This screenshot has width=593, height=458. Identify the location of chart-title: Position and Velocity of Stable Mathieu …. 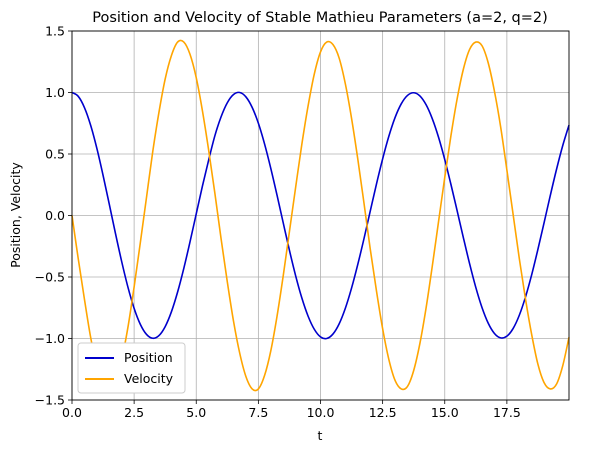
(320, 18).